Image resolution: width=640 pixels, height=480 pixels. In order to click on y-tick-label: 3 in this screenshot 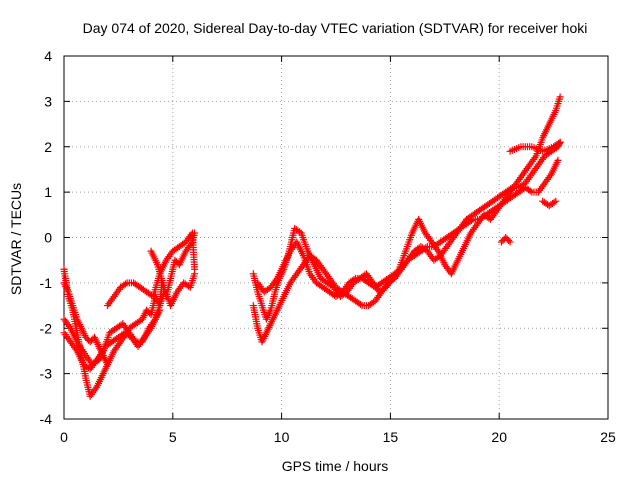, I will do `click(48, 101)`.